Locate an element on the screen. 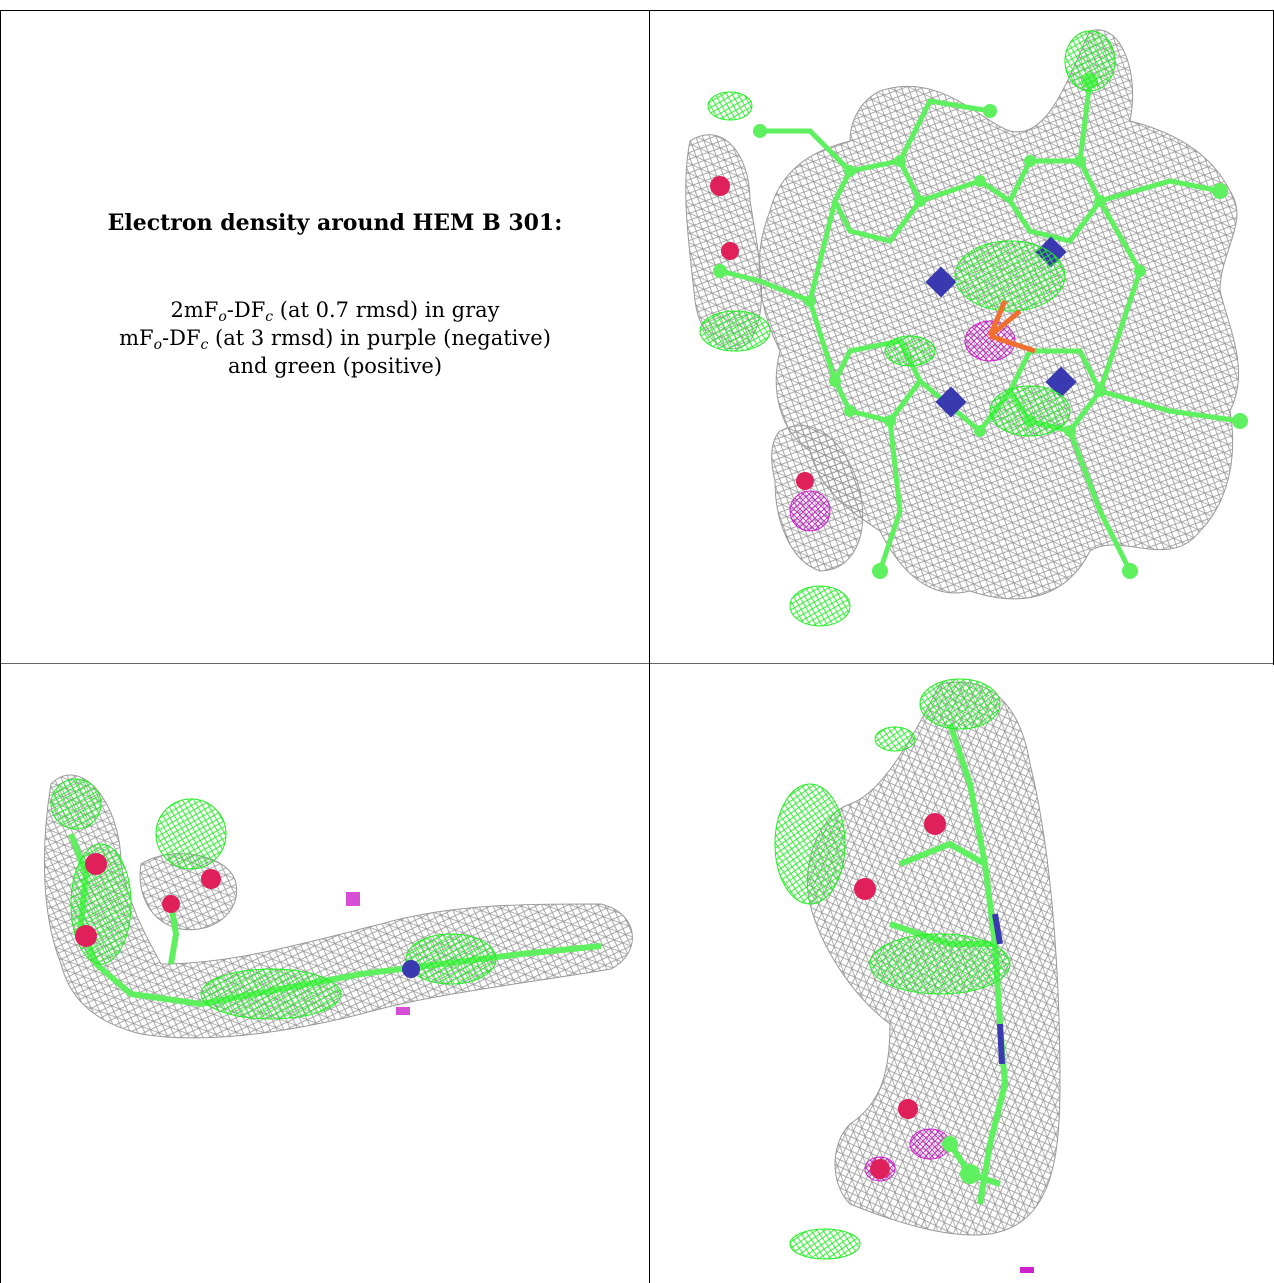 The image size is (1274, 1283). heme-side-illustration is located at coordinates (917, 975).